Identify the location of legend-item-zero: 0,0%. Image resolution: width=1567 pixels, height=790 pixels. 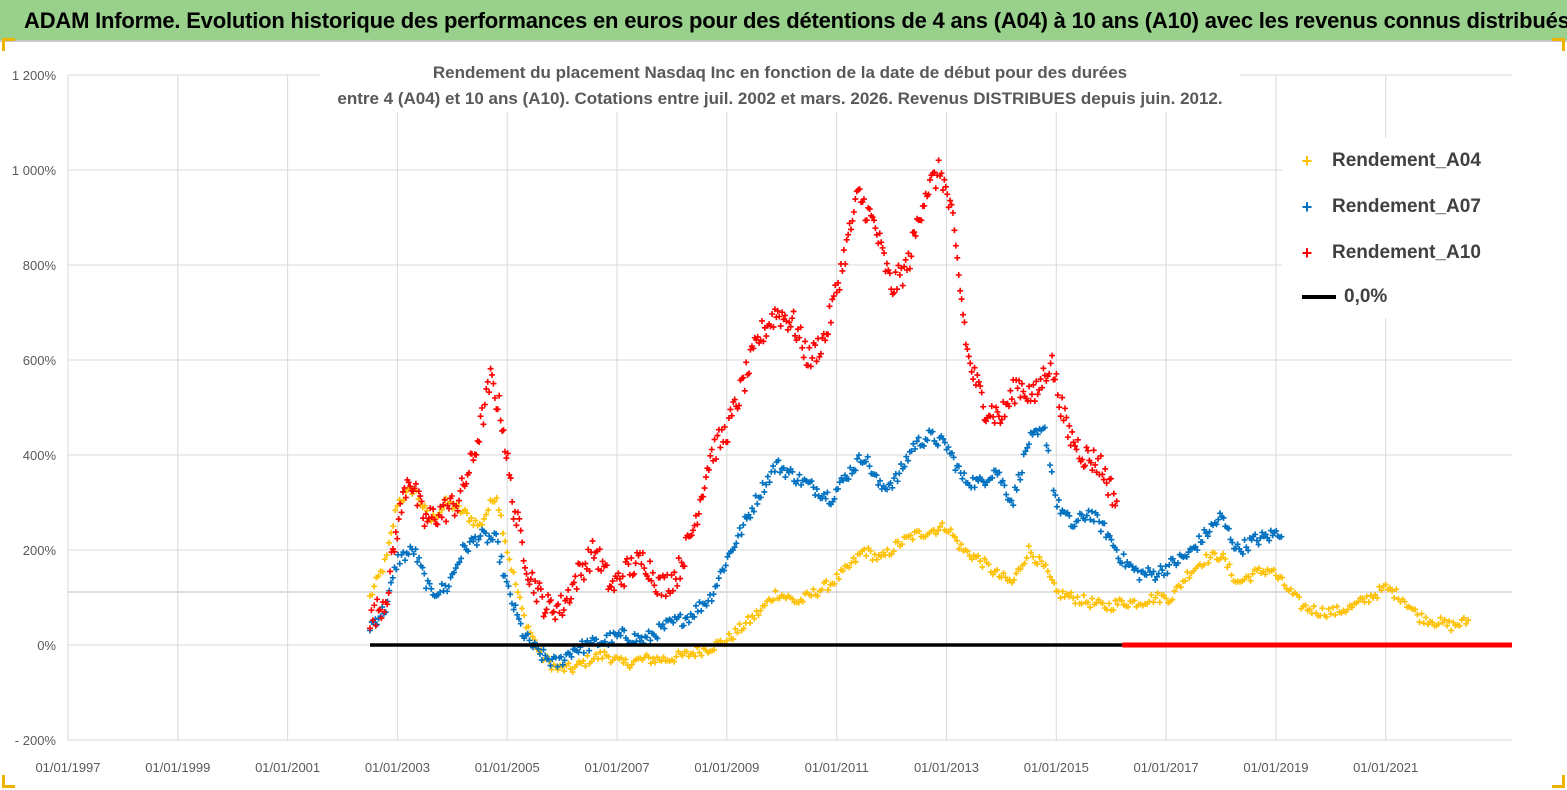
(1334, 297).